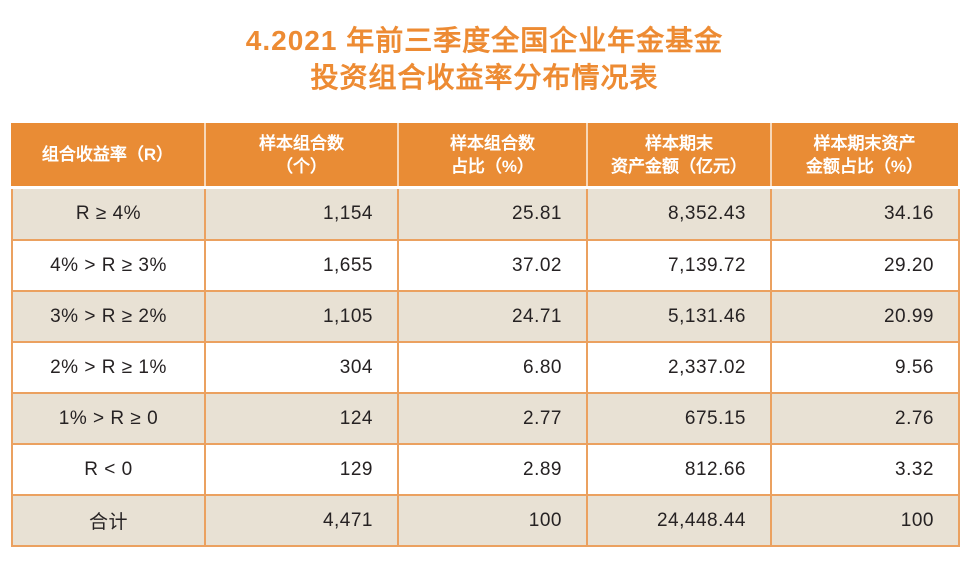 The height and width of the screenshot is (572, 969). What do you see at coordinates (491, 154) in the screenshot?
I see `header-sample-count-pct: 样本组合数 占比（%）` at bounding box center [491, 154].